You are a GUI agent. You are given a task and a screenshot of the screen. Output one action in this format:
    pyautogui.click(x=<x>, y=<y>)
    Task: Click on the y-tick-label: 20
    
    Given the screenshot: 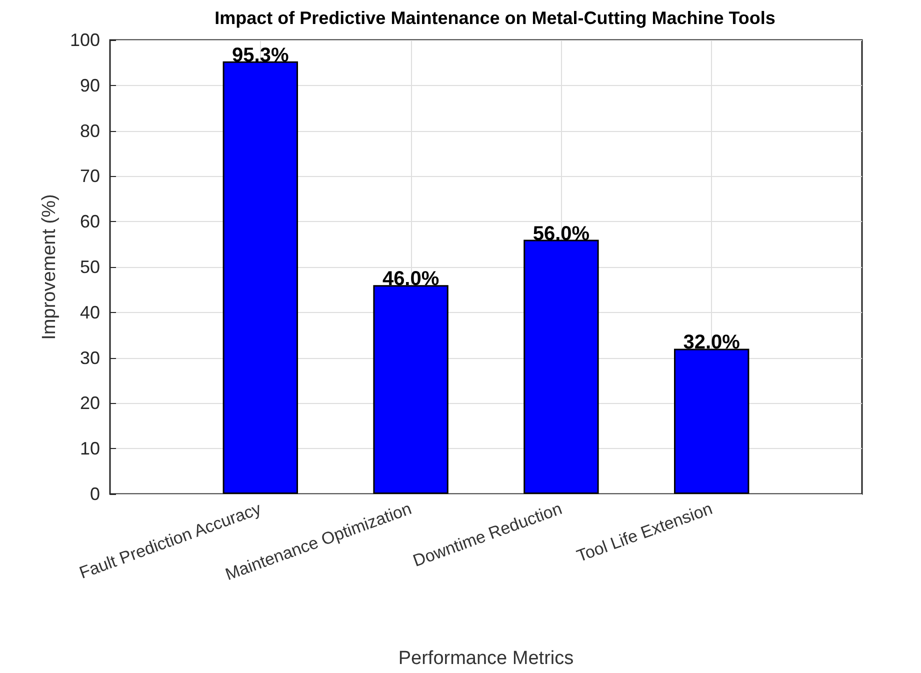 What is the action you would take?
    pyautogui.click(x=90, y=403)
    